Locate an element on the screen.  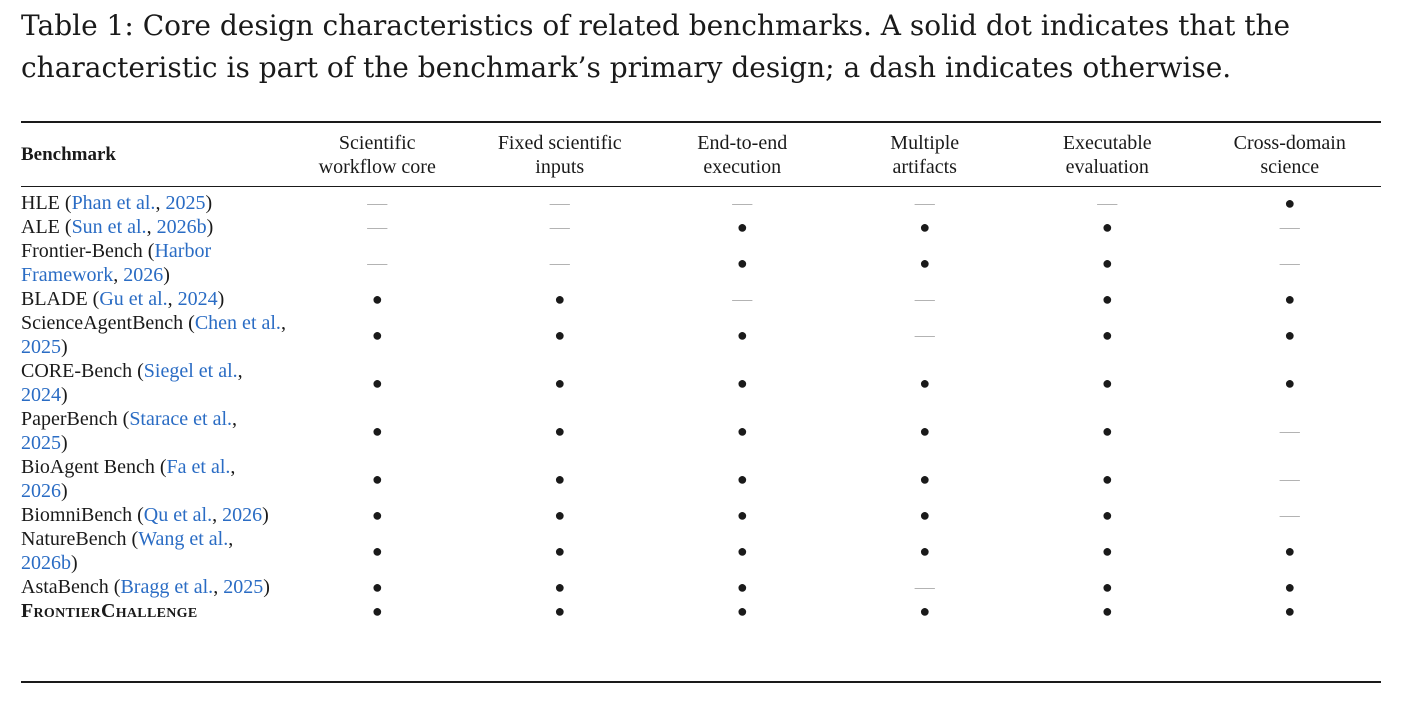
benchmark-name: BiomniBench is located at coordinates (77, 515).